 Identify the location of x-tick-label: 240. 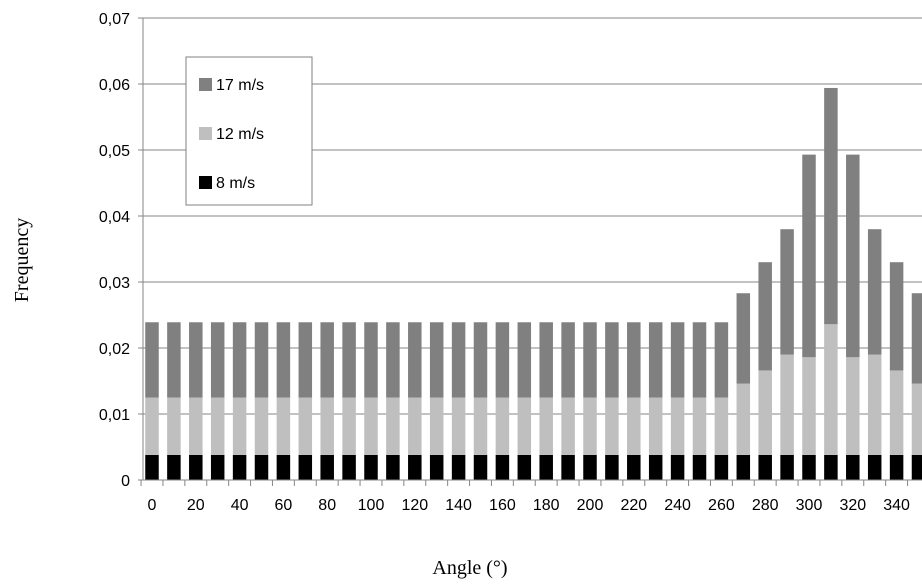
(677, 505).